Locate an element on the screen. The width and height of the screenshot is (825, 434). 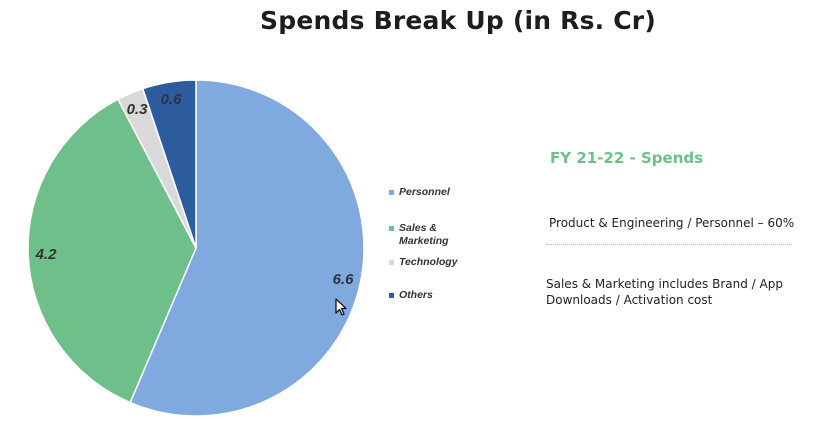
spends-heading: FY 21-22 - Spends is located at coordinates (627, 158).